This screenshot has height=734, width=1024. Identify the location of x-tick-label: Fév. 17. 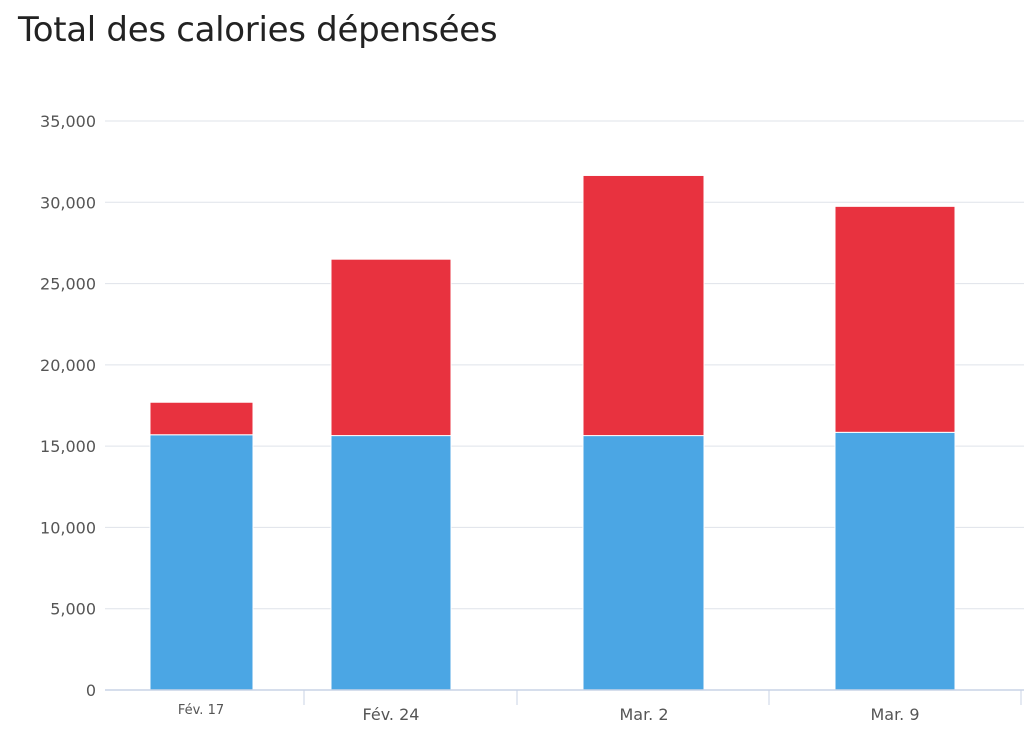
(201, 710).